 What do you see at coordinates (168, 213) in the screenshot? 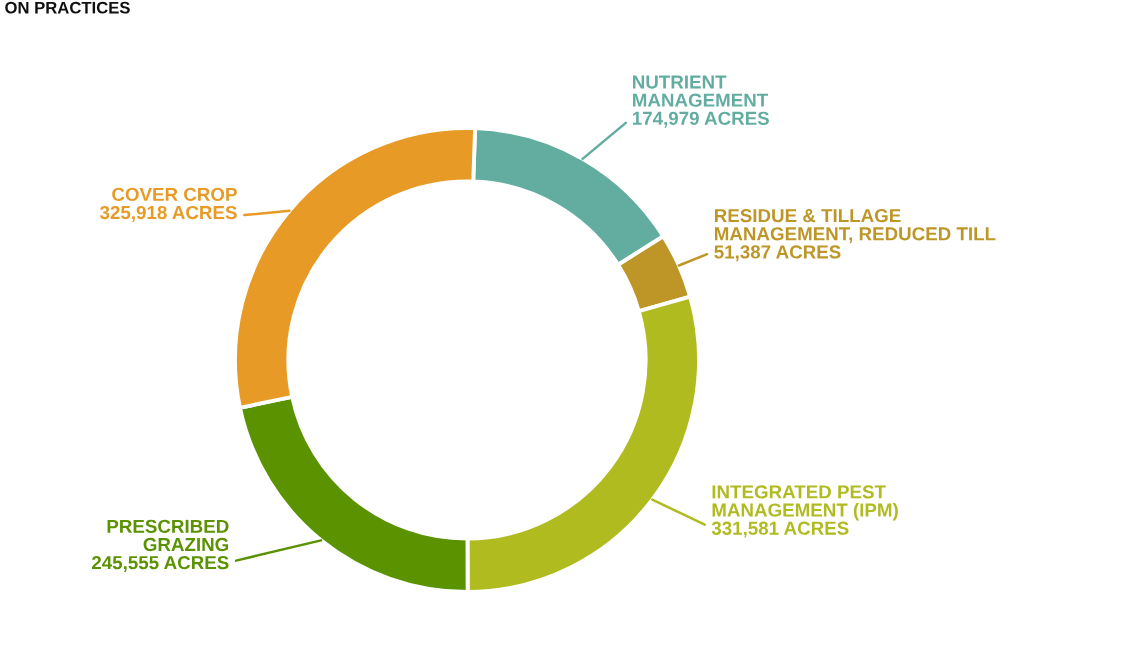
I see `data-label: 325,918 ACRES` at bounding box center [168, 213].